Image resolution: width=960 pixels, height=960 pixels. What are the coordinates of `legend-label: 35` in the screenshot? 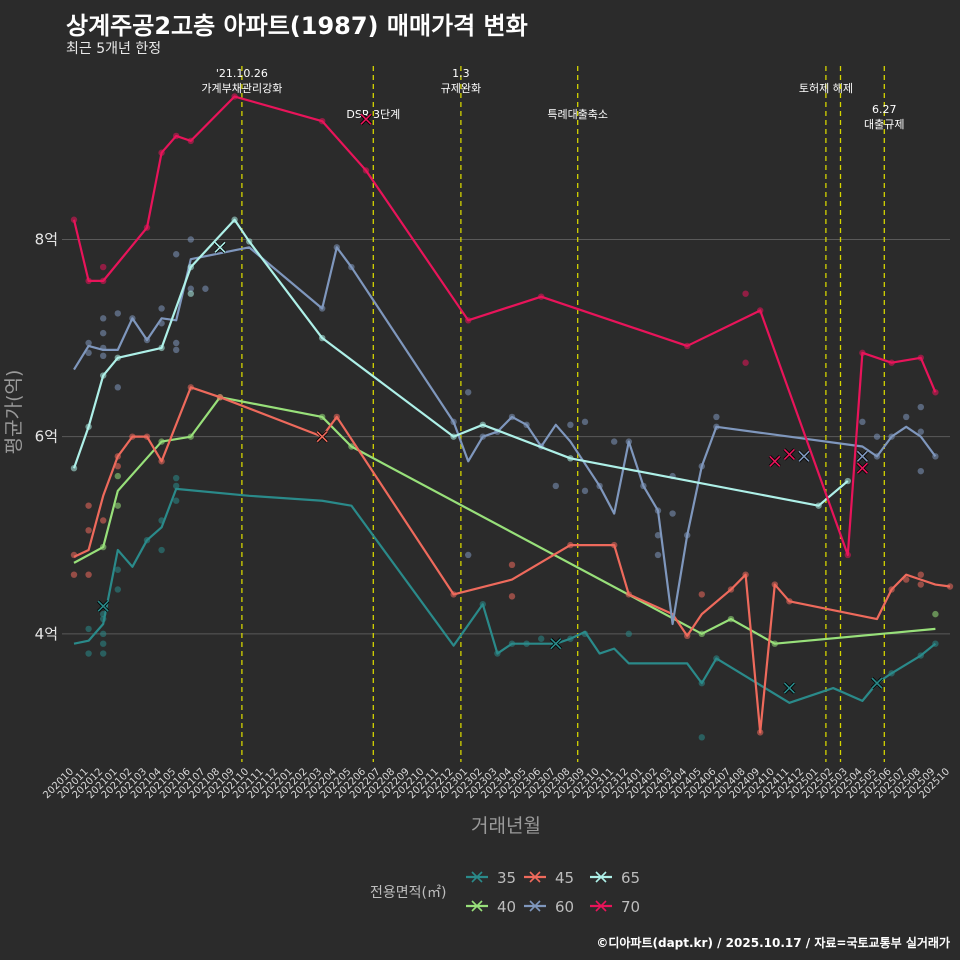 It's located at (506, 878).